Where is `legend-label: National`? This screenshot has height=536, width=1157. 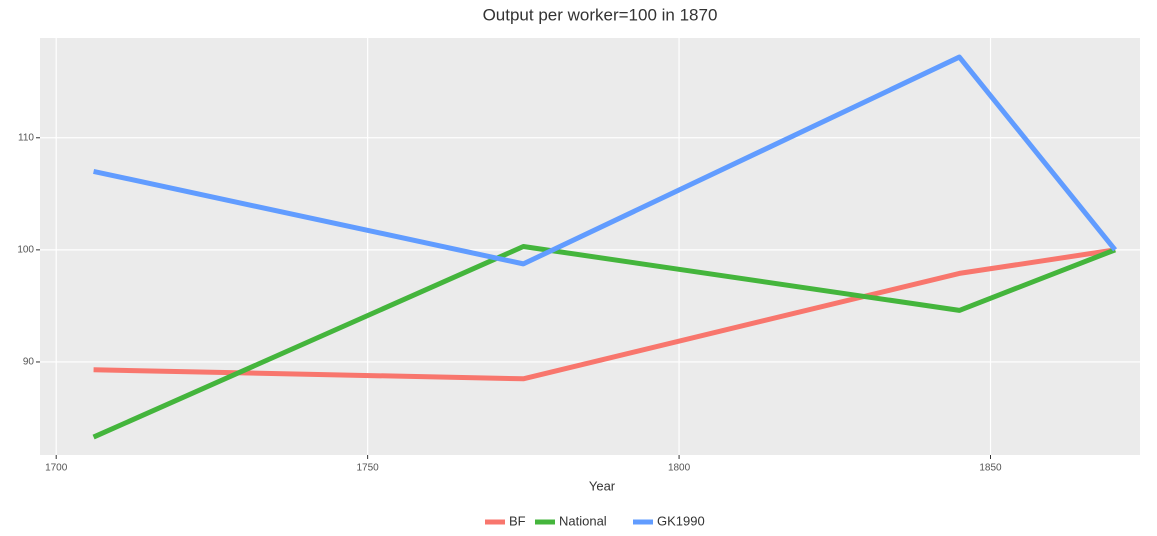
legend-label: National is located at coordinates (583, 520).